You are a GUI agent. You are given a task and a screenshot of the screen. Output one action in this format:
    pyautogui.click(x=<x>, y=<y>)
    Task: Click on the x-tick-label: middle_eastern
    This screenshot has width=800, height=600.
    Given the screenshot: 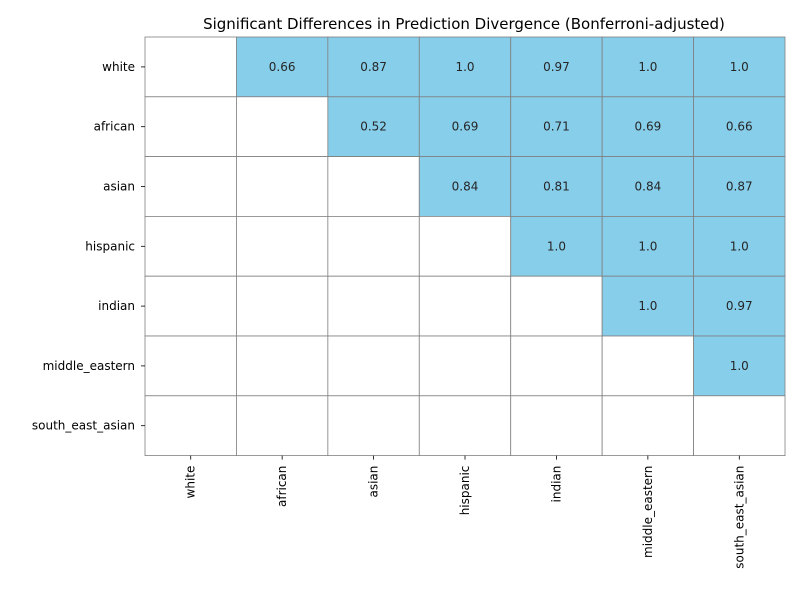 What is the action you would take?
    pyautogui.click(x=648, y=512)
    